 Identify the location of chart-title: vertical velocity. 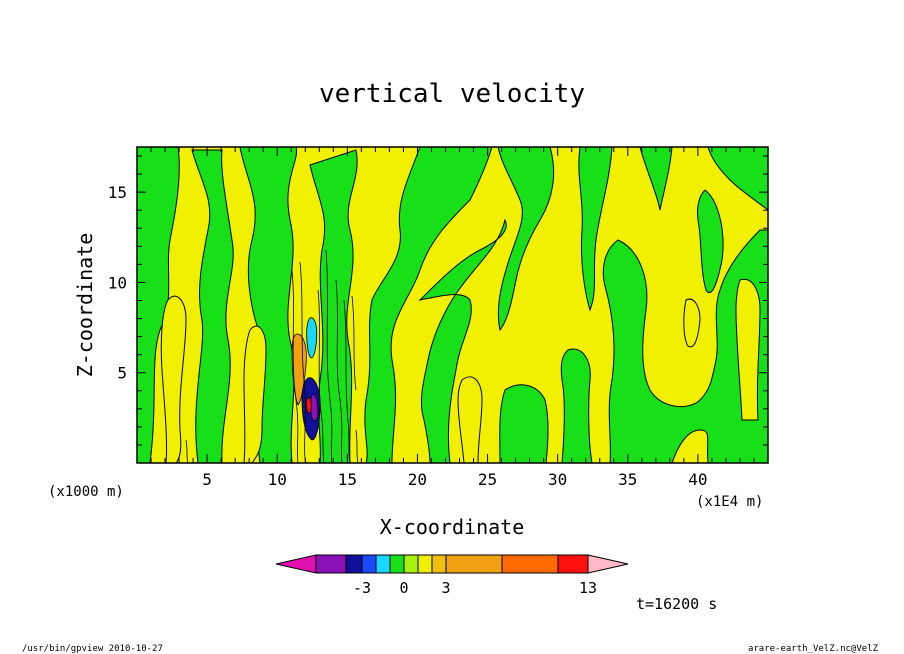
(452, 94).